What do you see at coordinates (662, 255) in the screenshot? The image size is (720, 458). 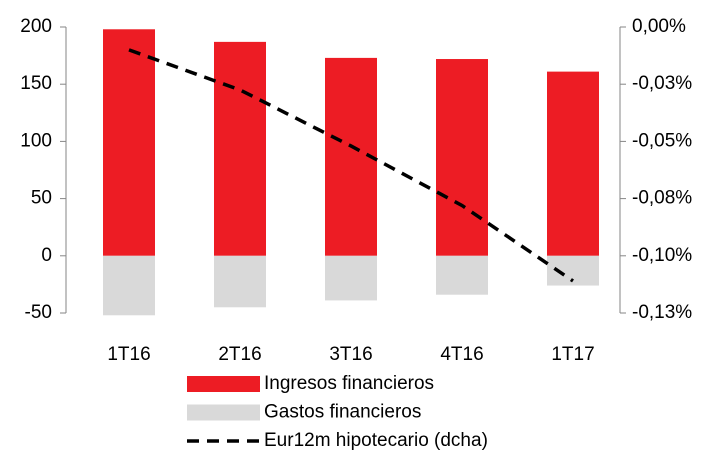 I see `y2-tick-label: -0,10%` at bounding box center [662, 255].